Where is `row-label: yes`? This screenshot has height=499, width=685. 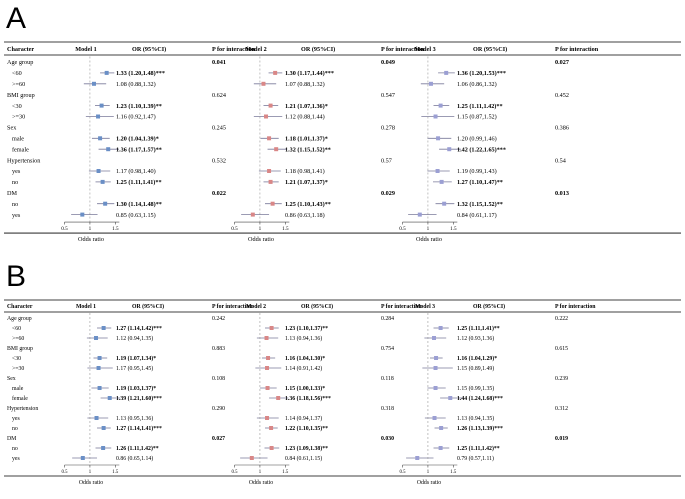 row-label: yes is located at coordinates (16, 459).